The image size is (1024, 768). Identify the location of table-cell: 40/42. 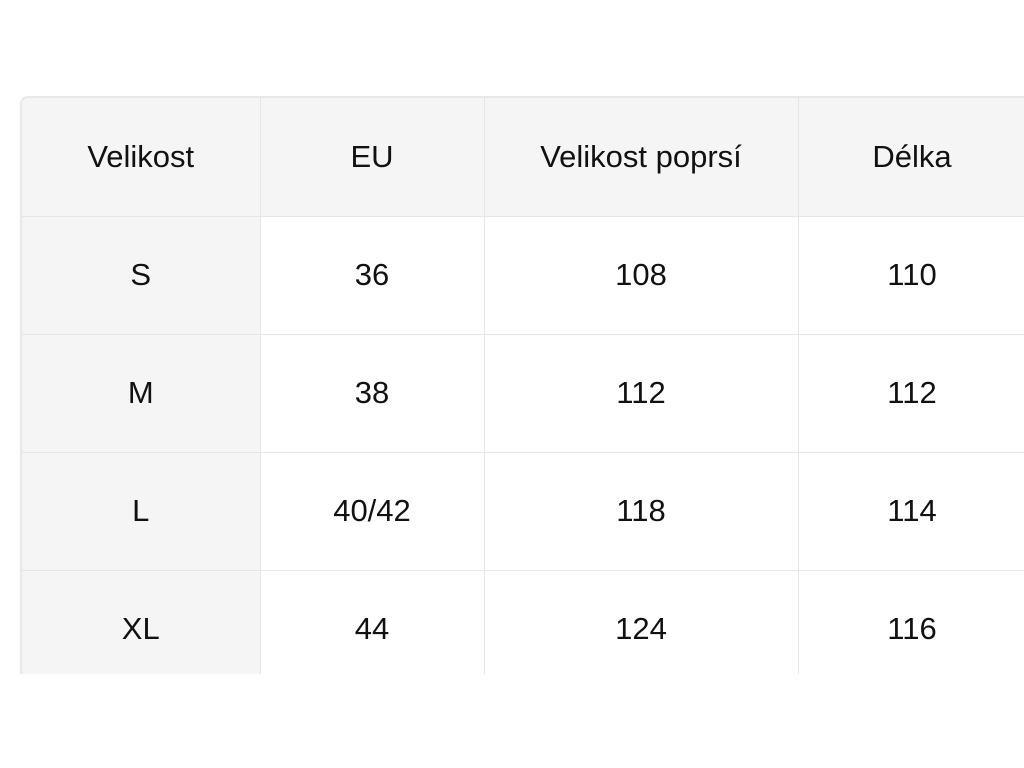
(372, 511).